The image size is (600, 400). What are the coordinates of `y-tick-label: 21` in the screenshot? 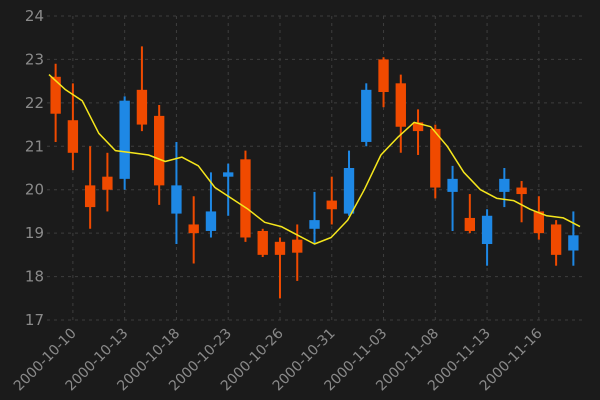 It's located at (34, 146).